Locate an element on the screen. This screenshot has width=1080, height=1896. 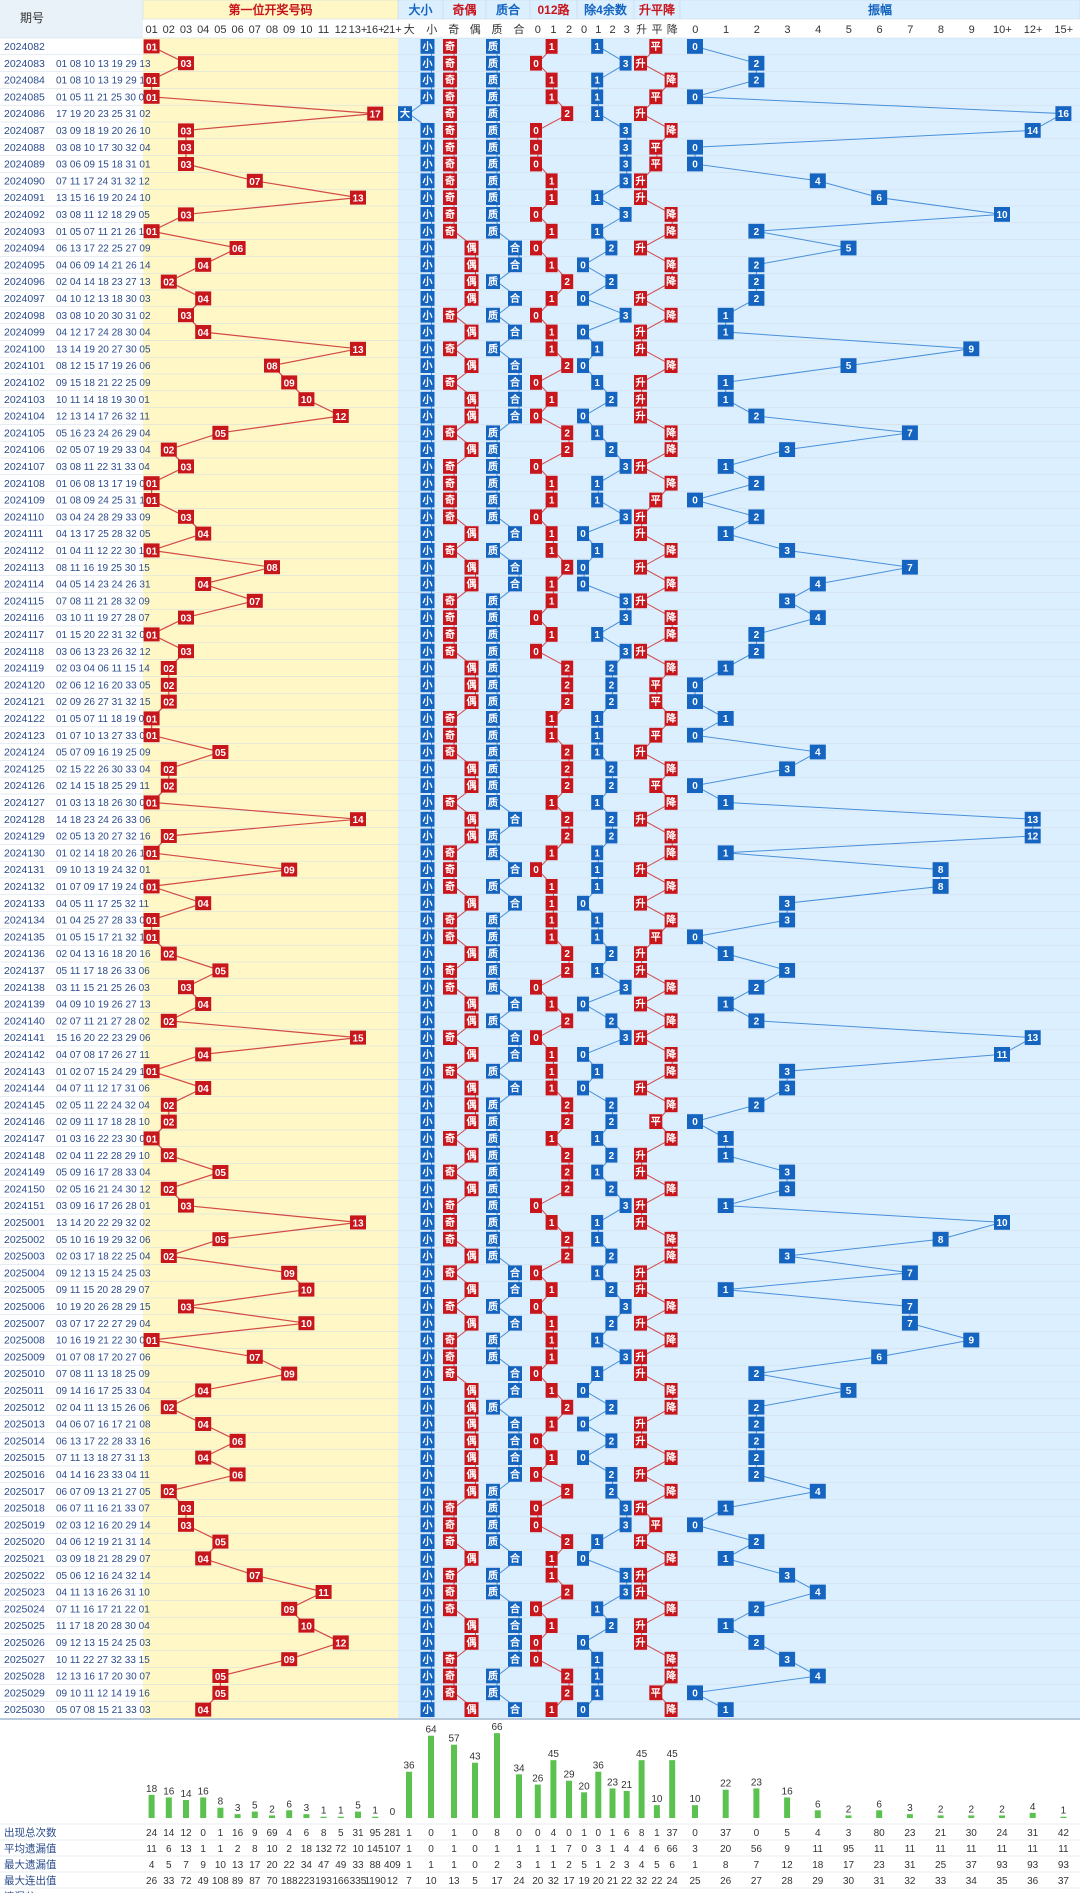
mod4-marker-text: 1 is located at coordinates (597, 971).